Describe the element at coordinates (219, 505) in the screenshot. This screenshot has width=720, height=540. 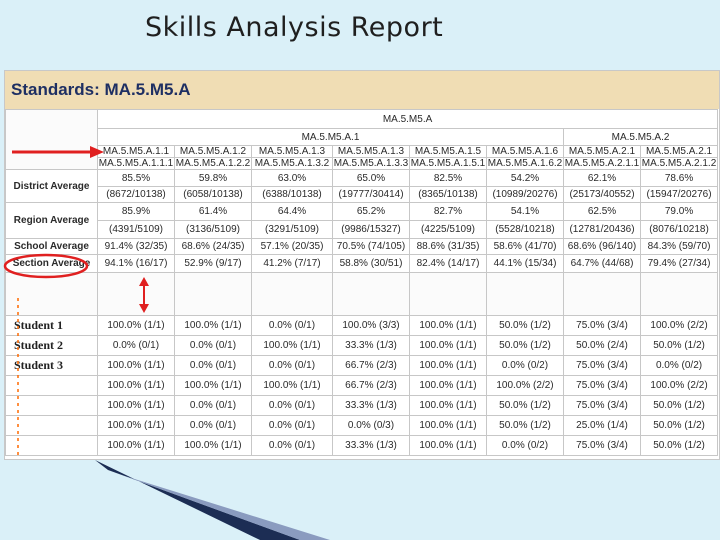
I see `decorative-swoosh-light` at that location.